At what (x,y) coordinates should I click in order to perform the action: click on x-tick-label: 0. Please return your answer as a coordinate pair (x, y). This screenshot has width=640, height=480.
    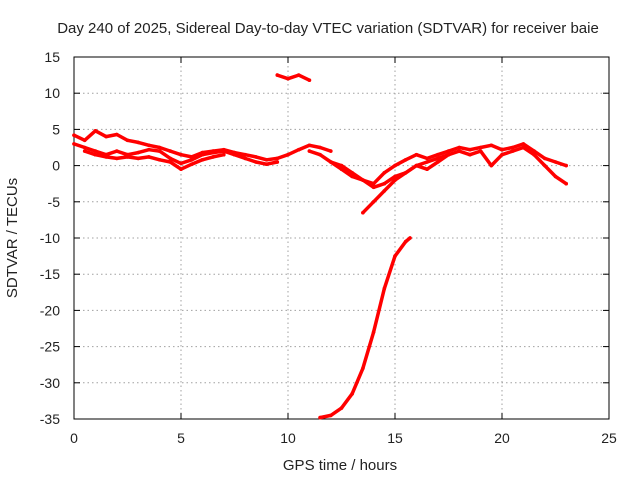
    Looking at the image, I should click on (74, 438).